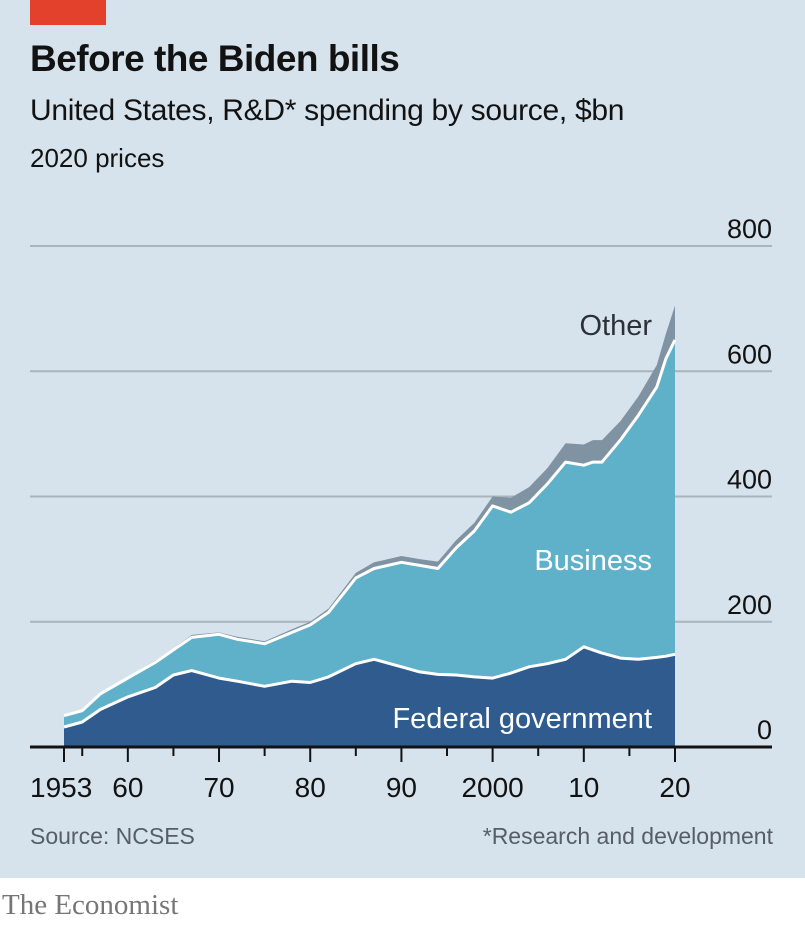  What do you see at coordinates (492, 787) in the screenshot?
I see `x-tick-label-2000: 2000` at bounding box center [492, 787].